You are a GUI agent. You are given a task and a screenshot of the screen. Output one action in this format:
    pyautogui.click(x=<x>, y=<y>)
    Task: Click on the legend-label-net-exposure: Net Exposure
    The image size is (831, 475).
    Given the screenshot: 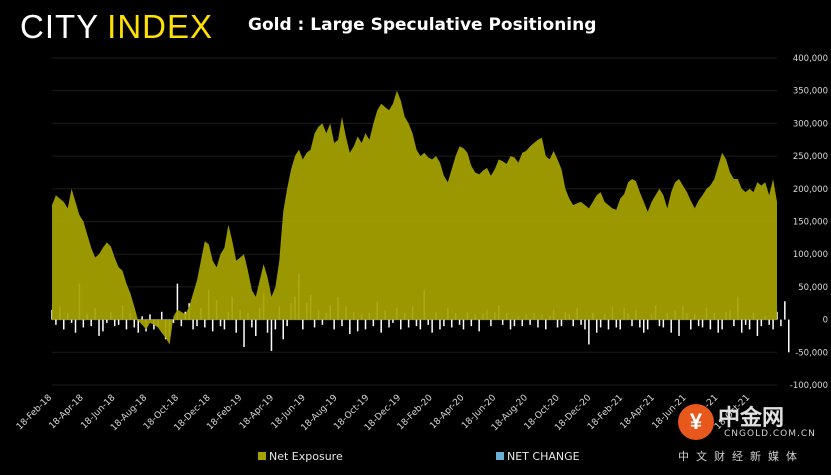 What is the action you would take?
    pyautogui.click(x=306, y=456)
    